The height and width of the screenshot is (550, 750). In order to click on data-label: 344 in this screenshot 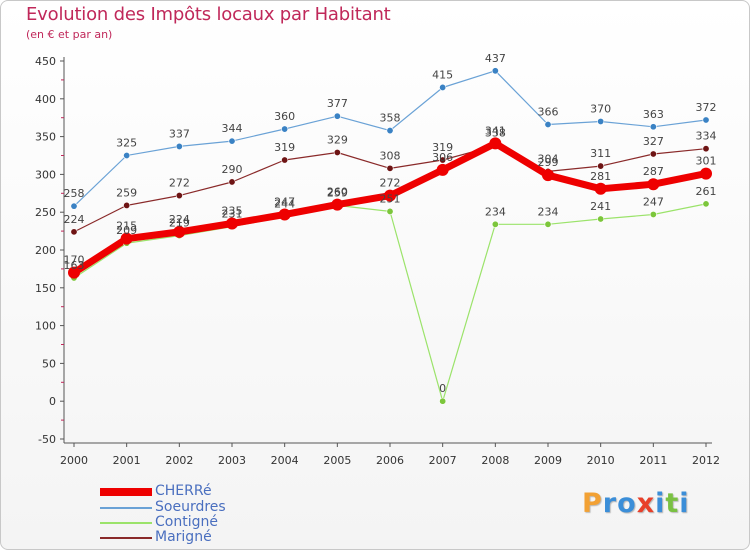, I will do `click(232, 128)`.